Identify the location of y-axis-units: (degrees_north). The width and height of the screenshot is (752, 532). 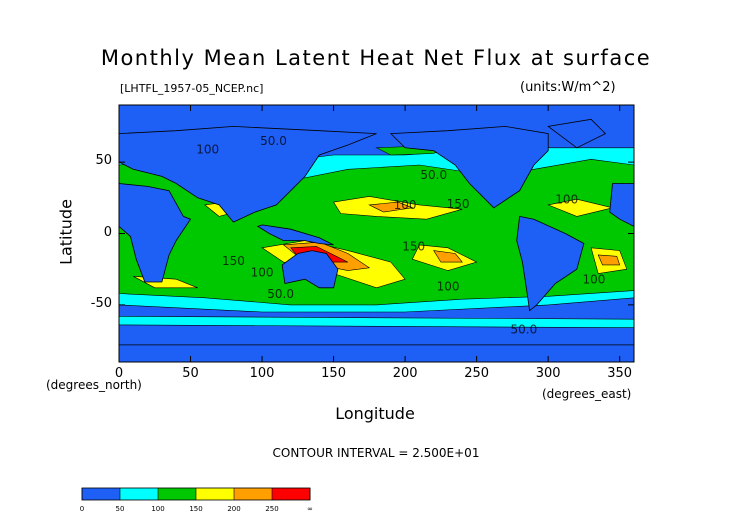
(94, 385).